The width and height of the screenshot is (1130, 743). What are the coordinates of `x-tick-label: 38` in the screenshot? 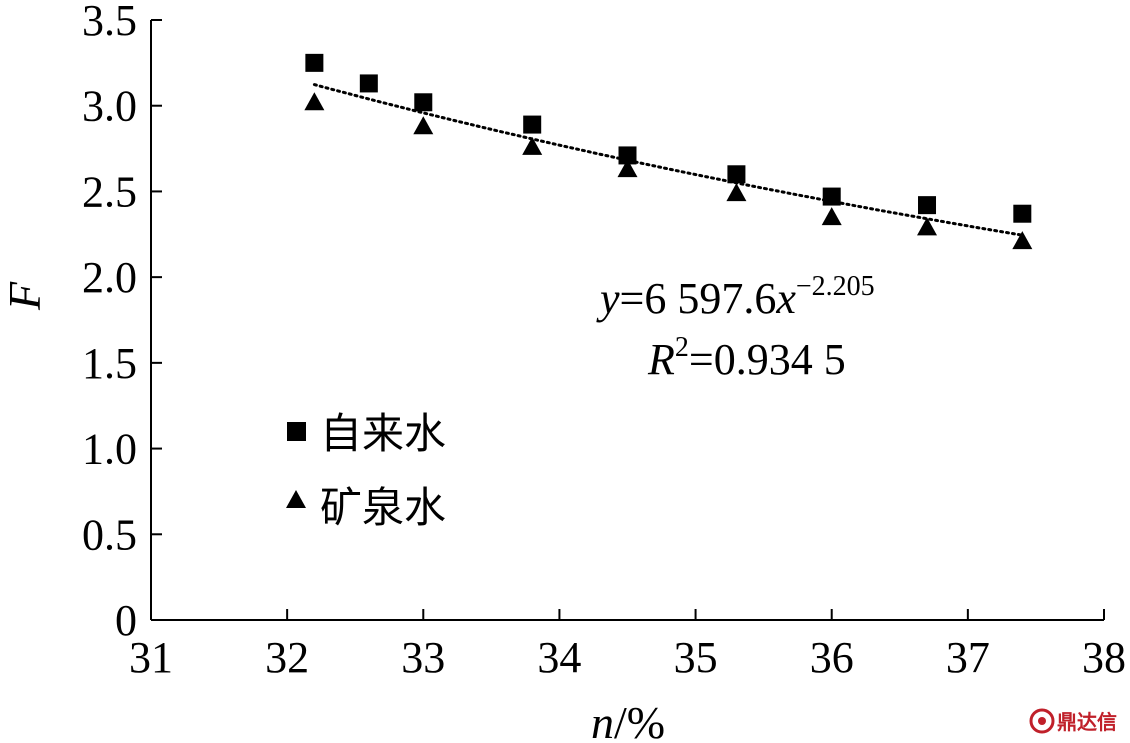 It's located at (1104, 657).